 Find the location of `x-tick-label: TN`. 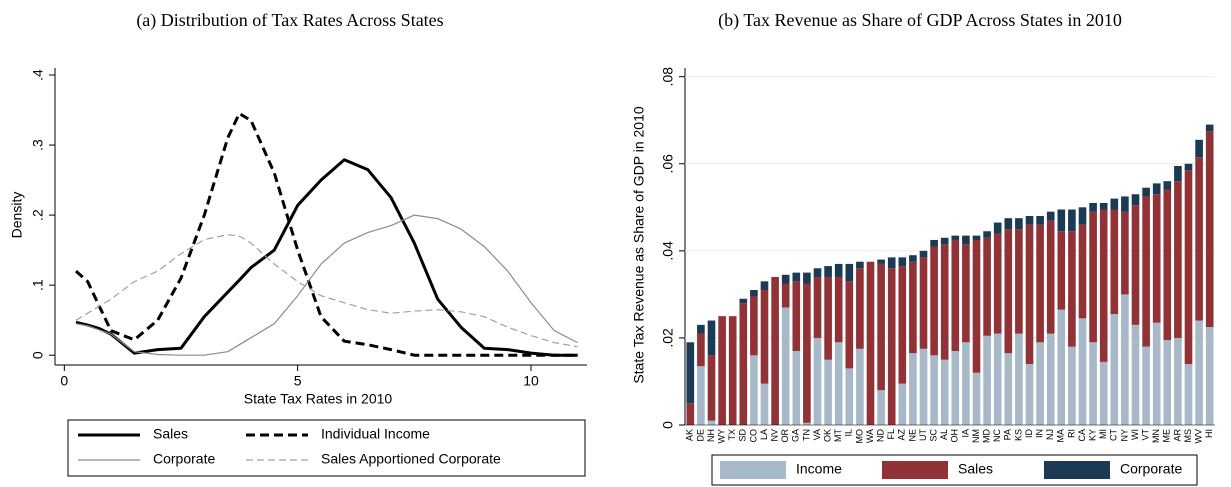

x-tick-label: TN is located at coordinates (806, 435).